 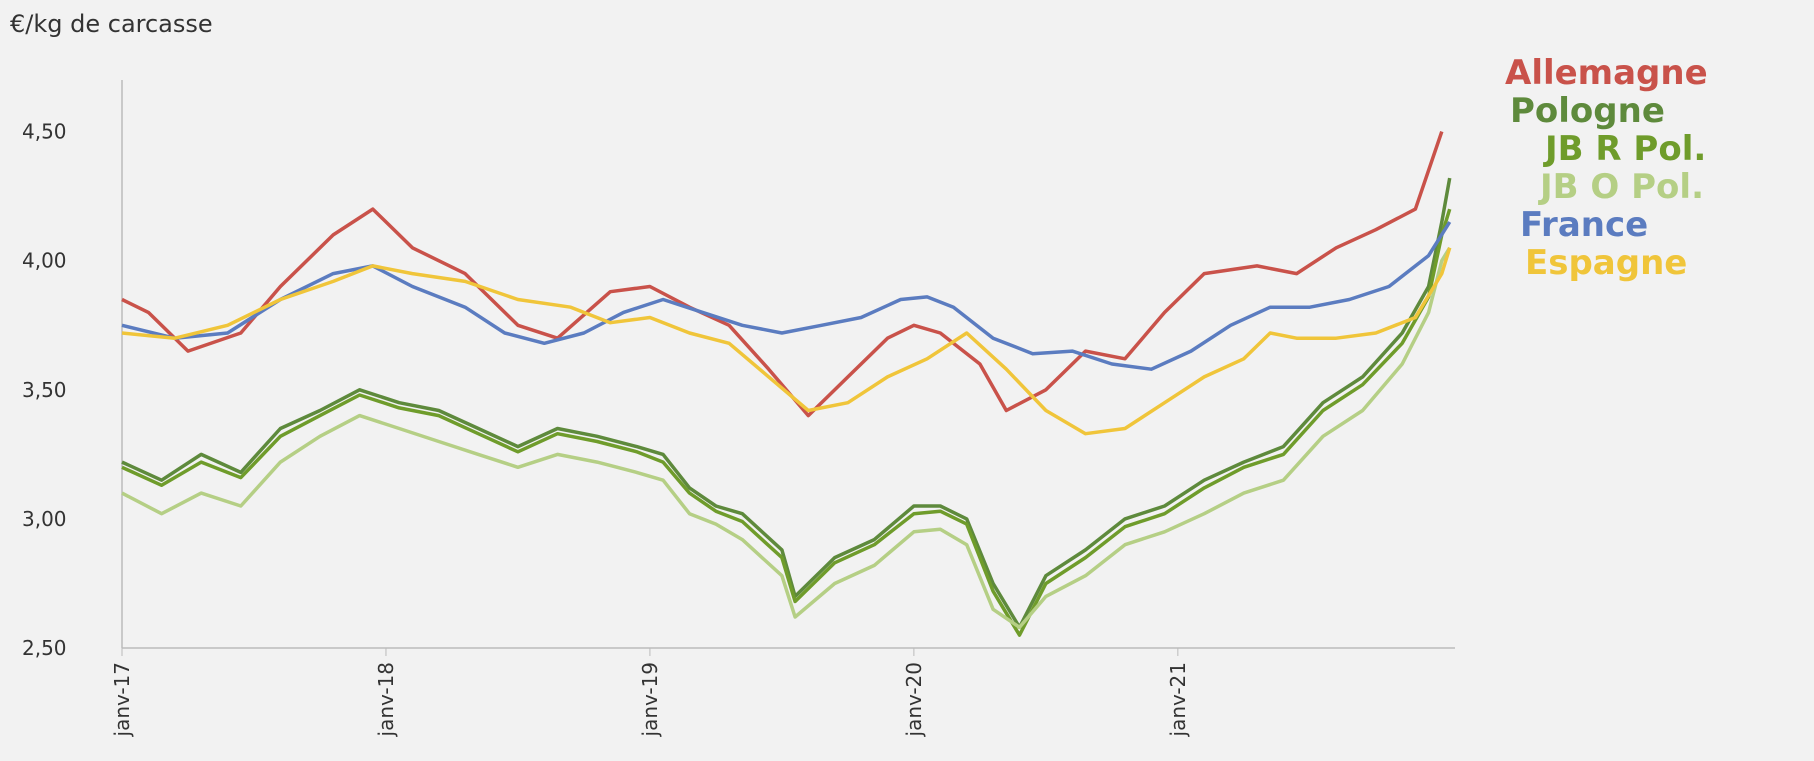 I want to click on y-tick-labels: 4,50 4,00 3,50 3,00 2,50, so click(x=44, y=390).